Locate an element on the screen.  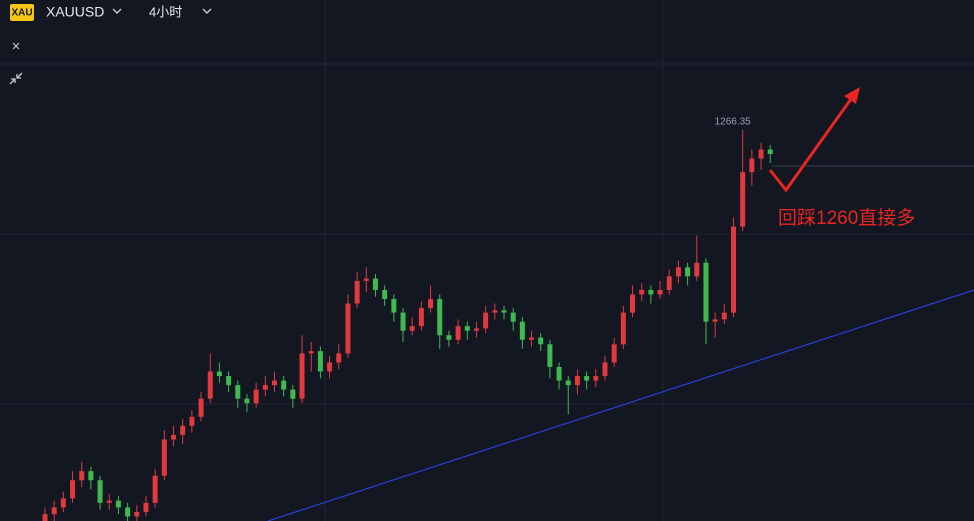
collapse-icon is located at coordinates (16, 78).